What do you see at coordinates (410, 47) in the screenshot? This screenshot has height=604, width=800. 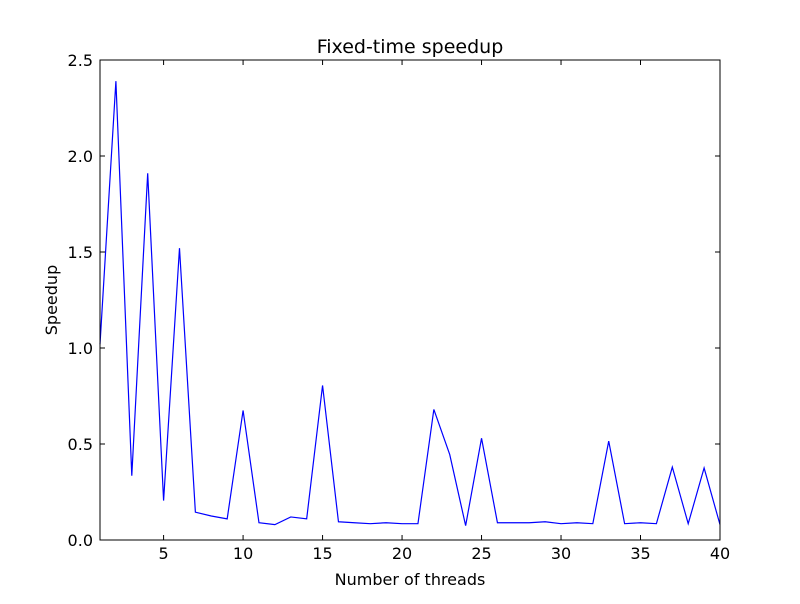 I see `chart-title: Fixed-time speedup` at bounding box center [410, 47].